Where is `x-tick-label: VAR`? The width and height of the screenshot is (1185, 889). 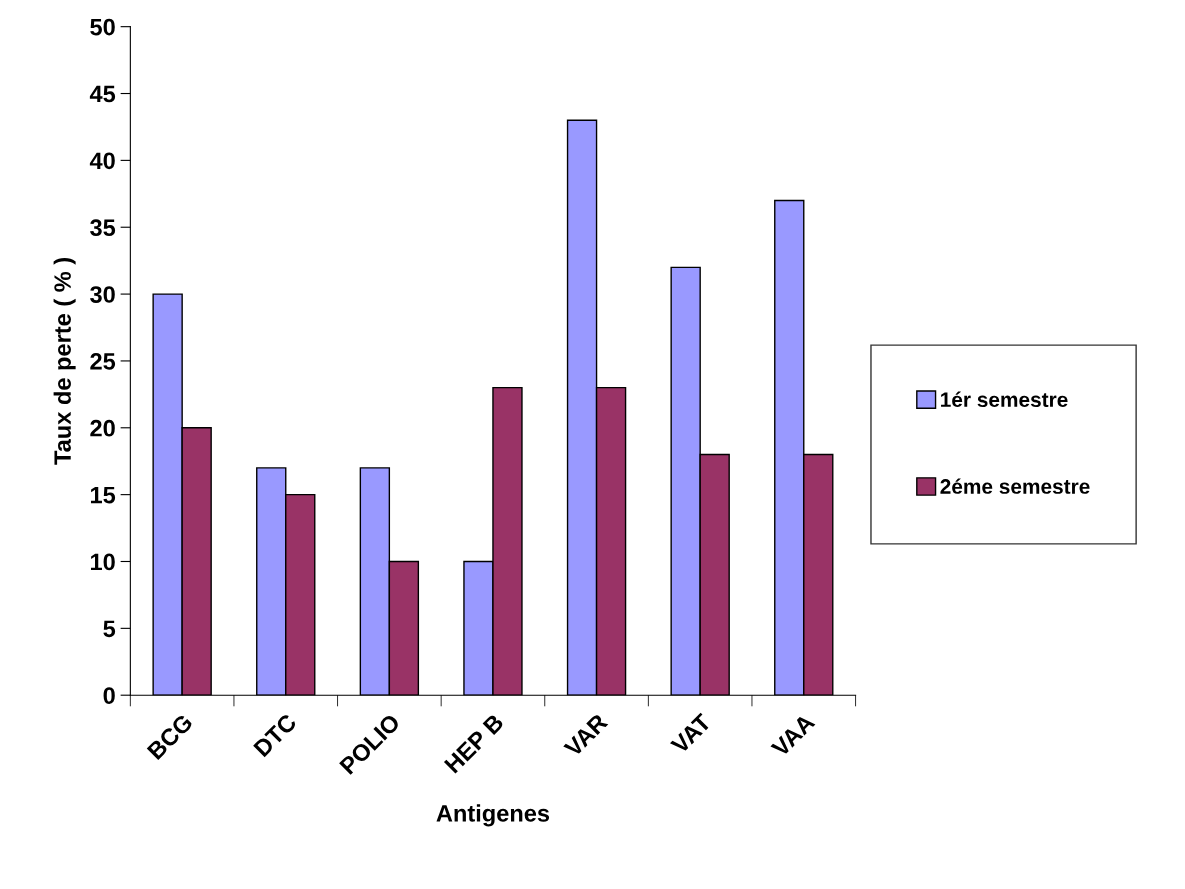
x-tick-label: VAR is located at coordinates (586, 735).